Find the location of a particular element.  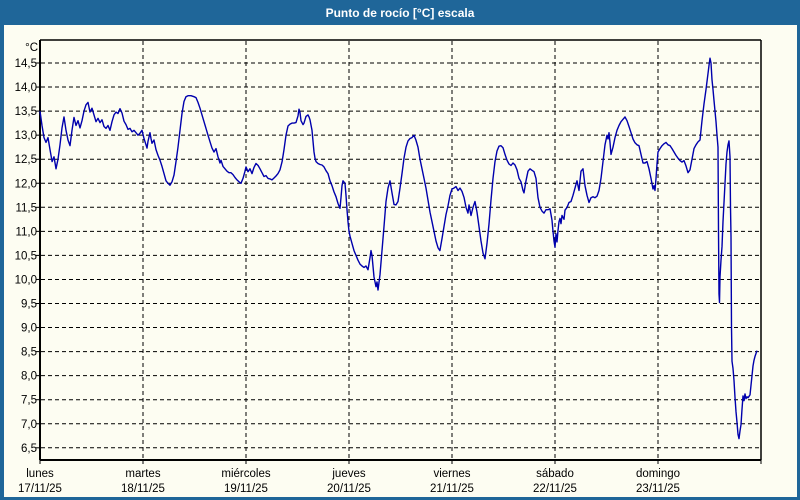

x-day-name: domingo is located at coordinates (658, 474).